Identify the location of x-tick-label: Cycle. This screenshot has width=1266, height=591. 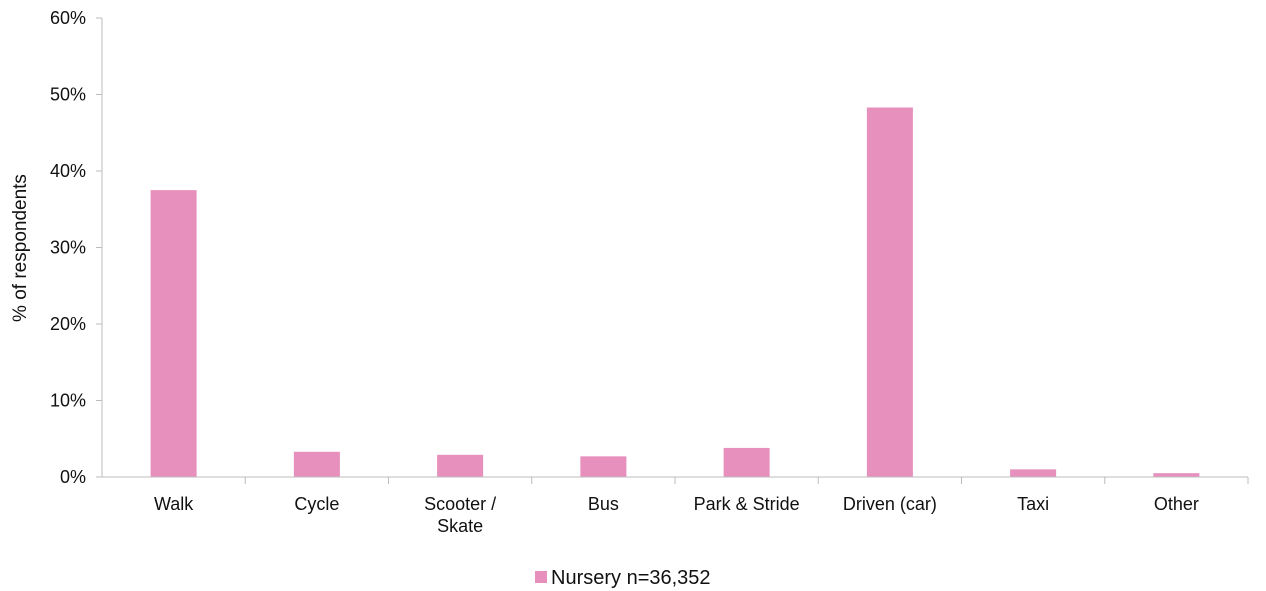
(316, 504).